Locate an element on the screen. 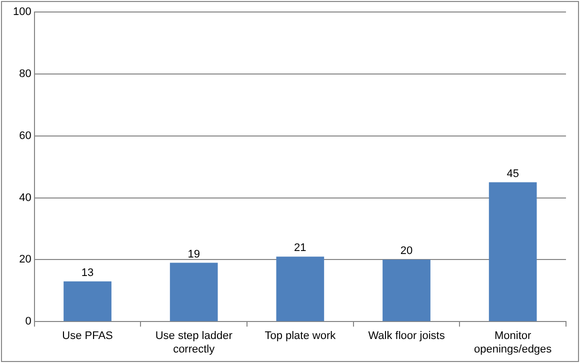  x-tick-label: Monitor openings/edges is located at coordinates (513, 343).